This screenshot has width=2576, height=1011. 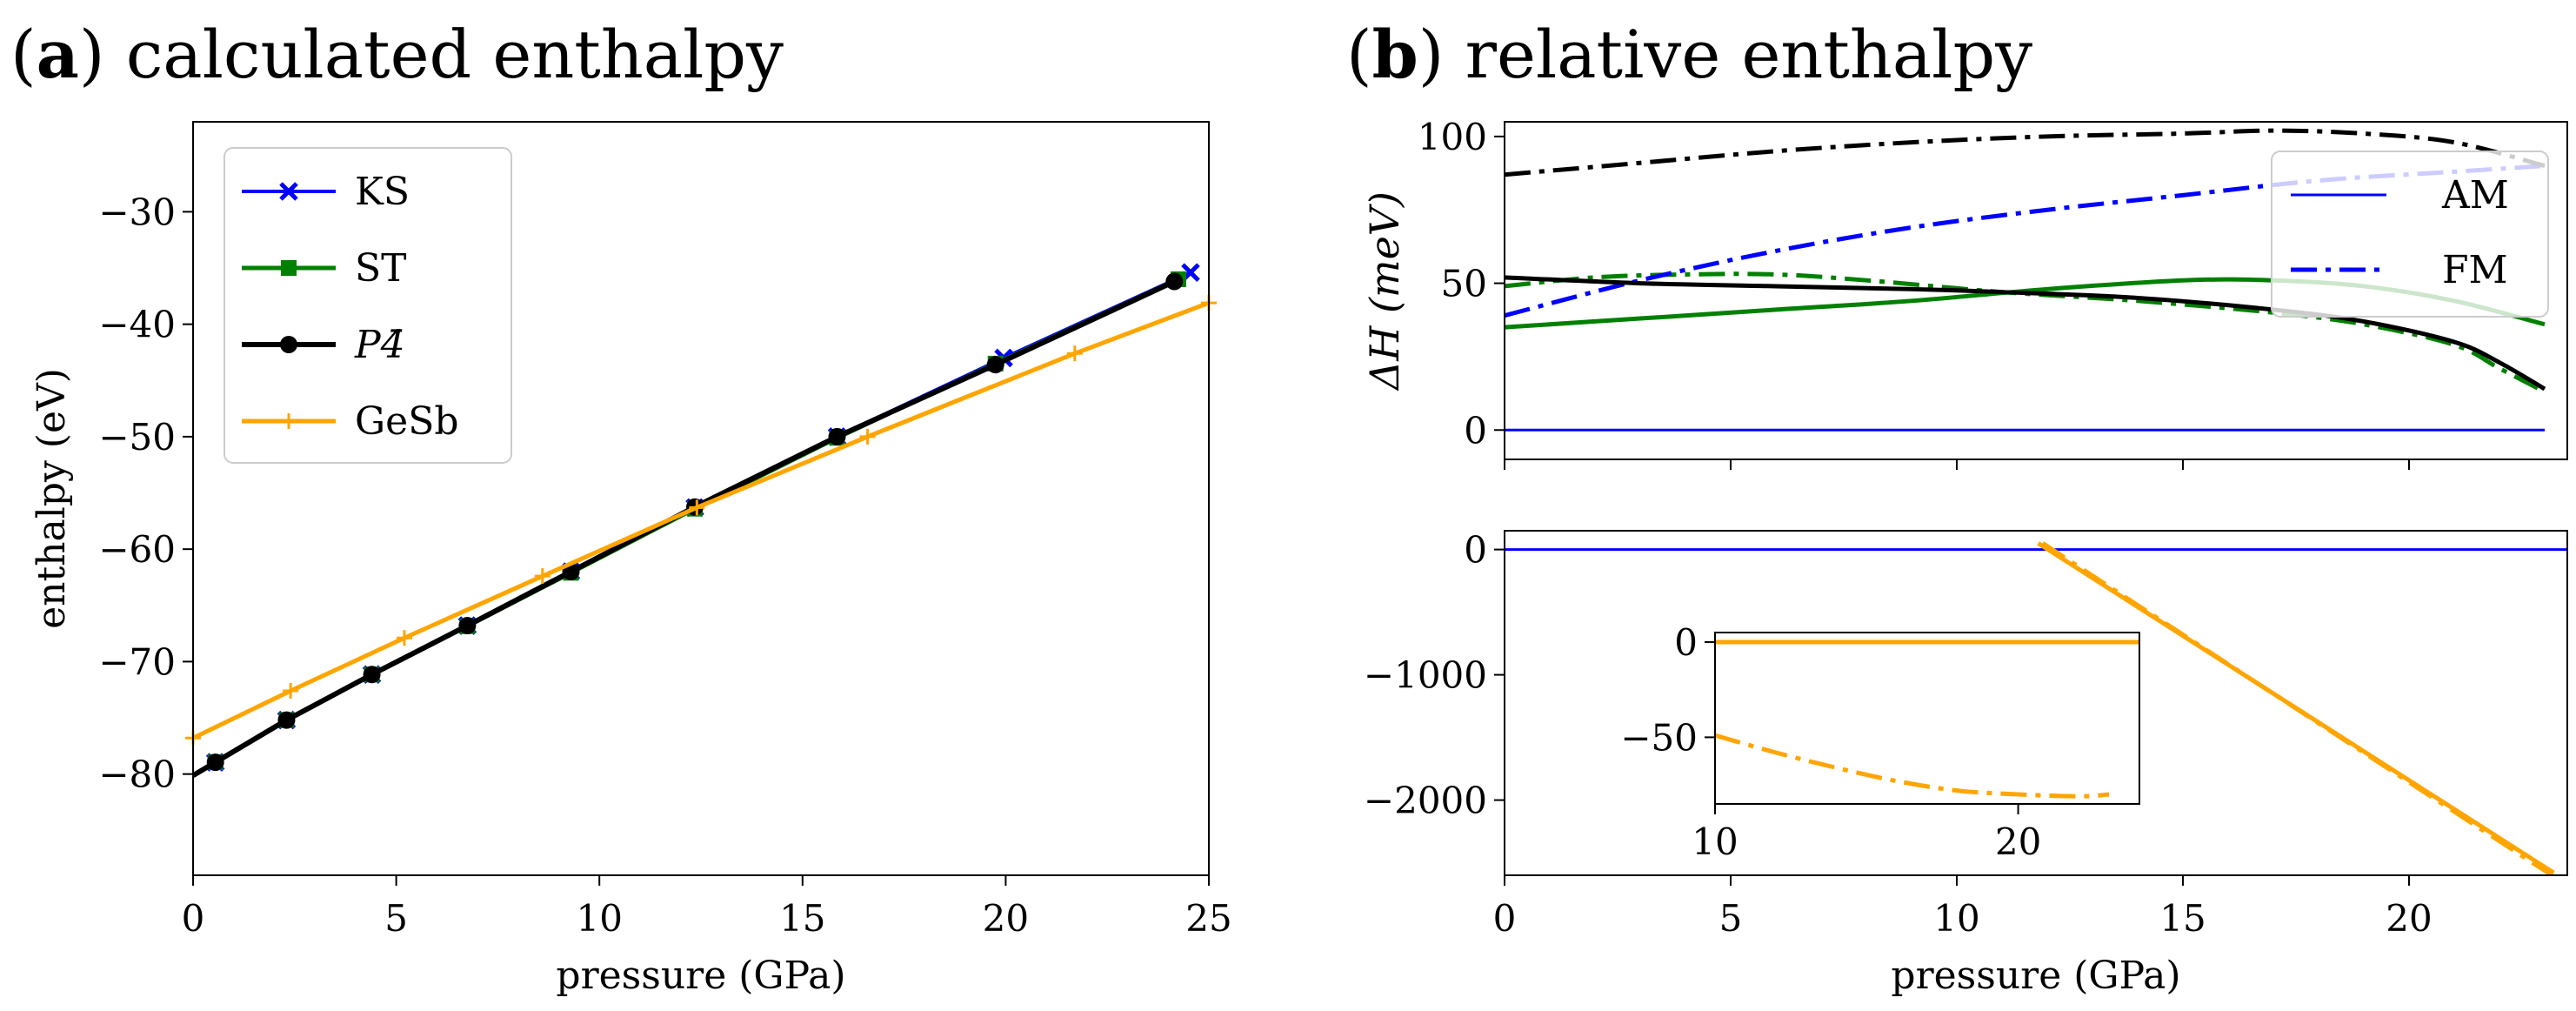 I want to click on b-bottom-line-GeSb (FM), so click(x=2298, y=708).